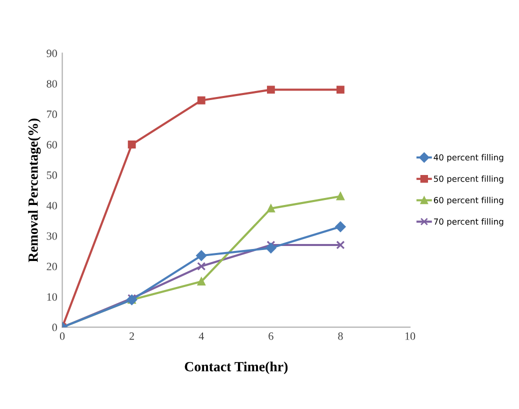  Describe the element at coordinates (201, 336) in the screenshot. I see `x-tick-label: 4` at that location.